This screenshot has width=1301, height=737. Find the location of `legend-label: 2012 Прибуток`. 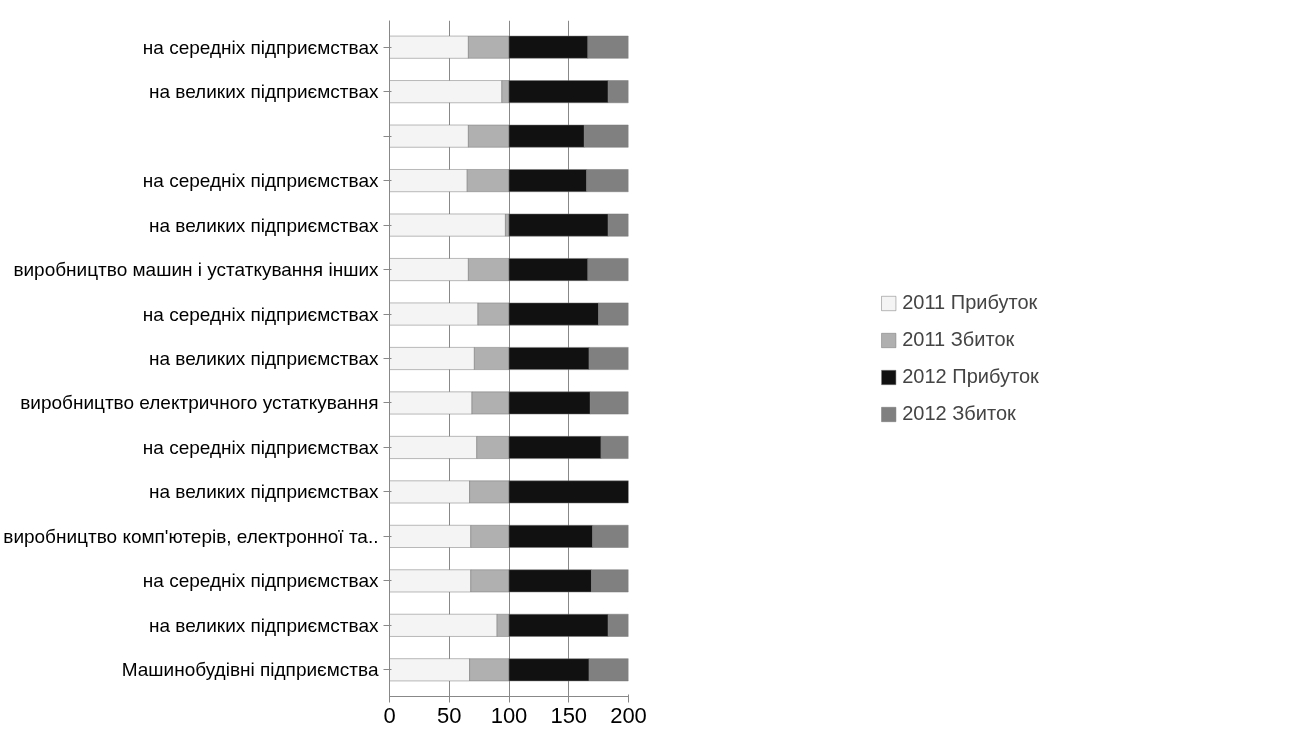

legend-label: 2012 Прибуток is located at coordinates (970, 376).